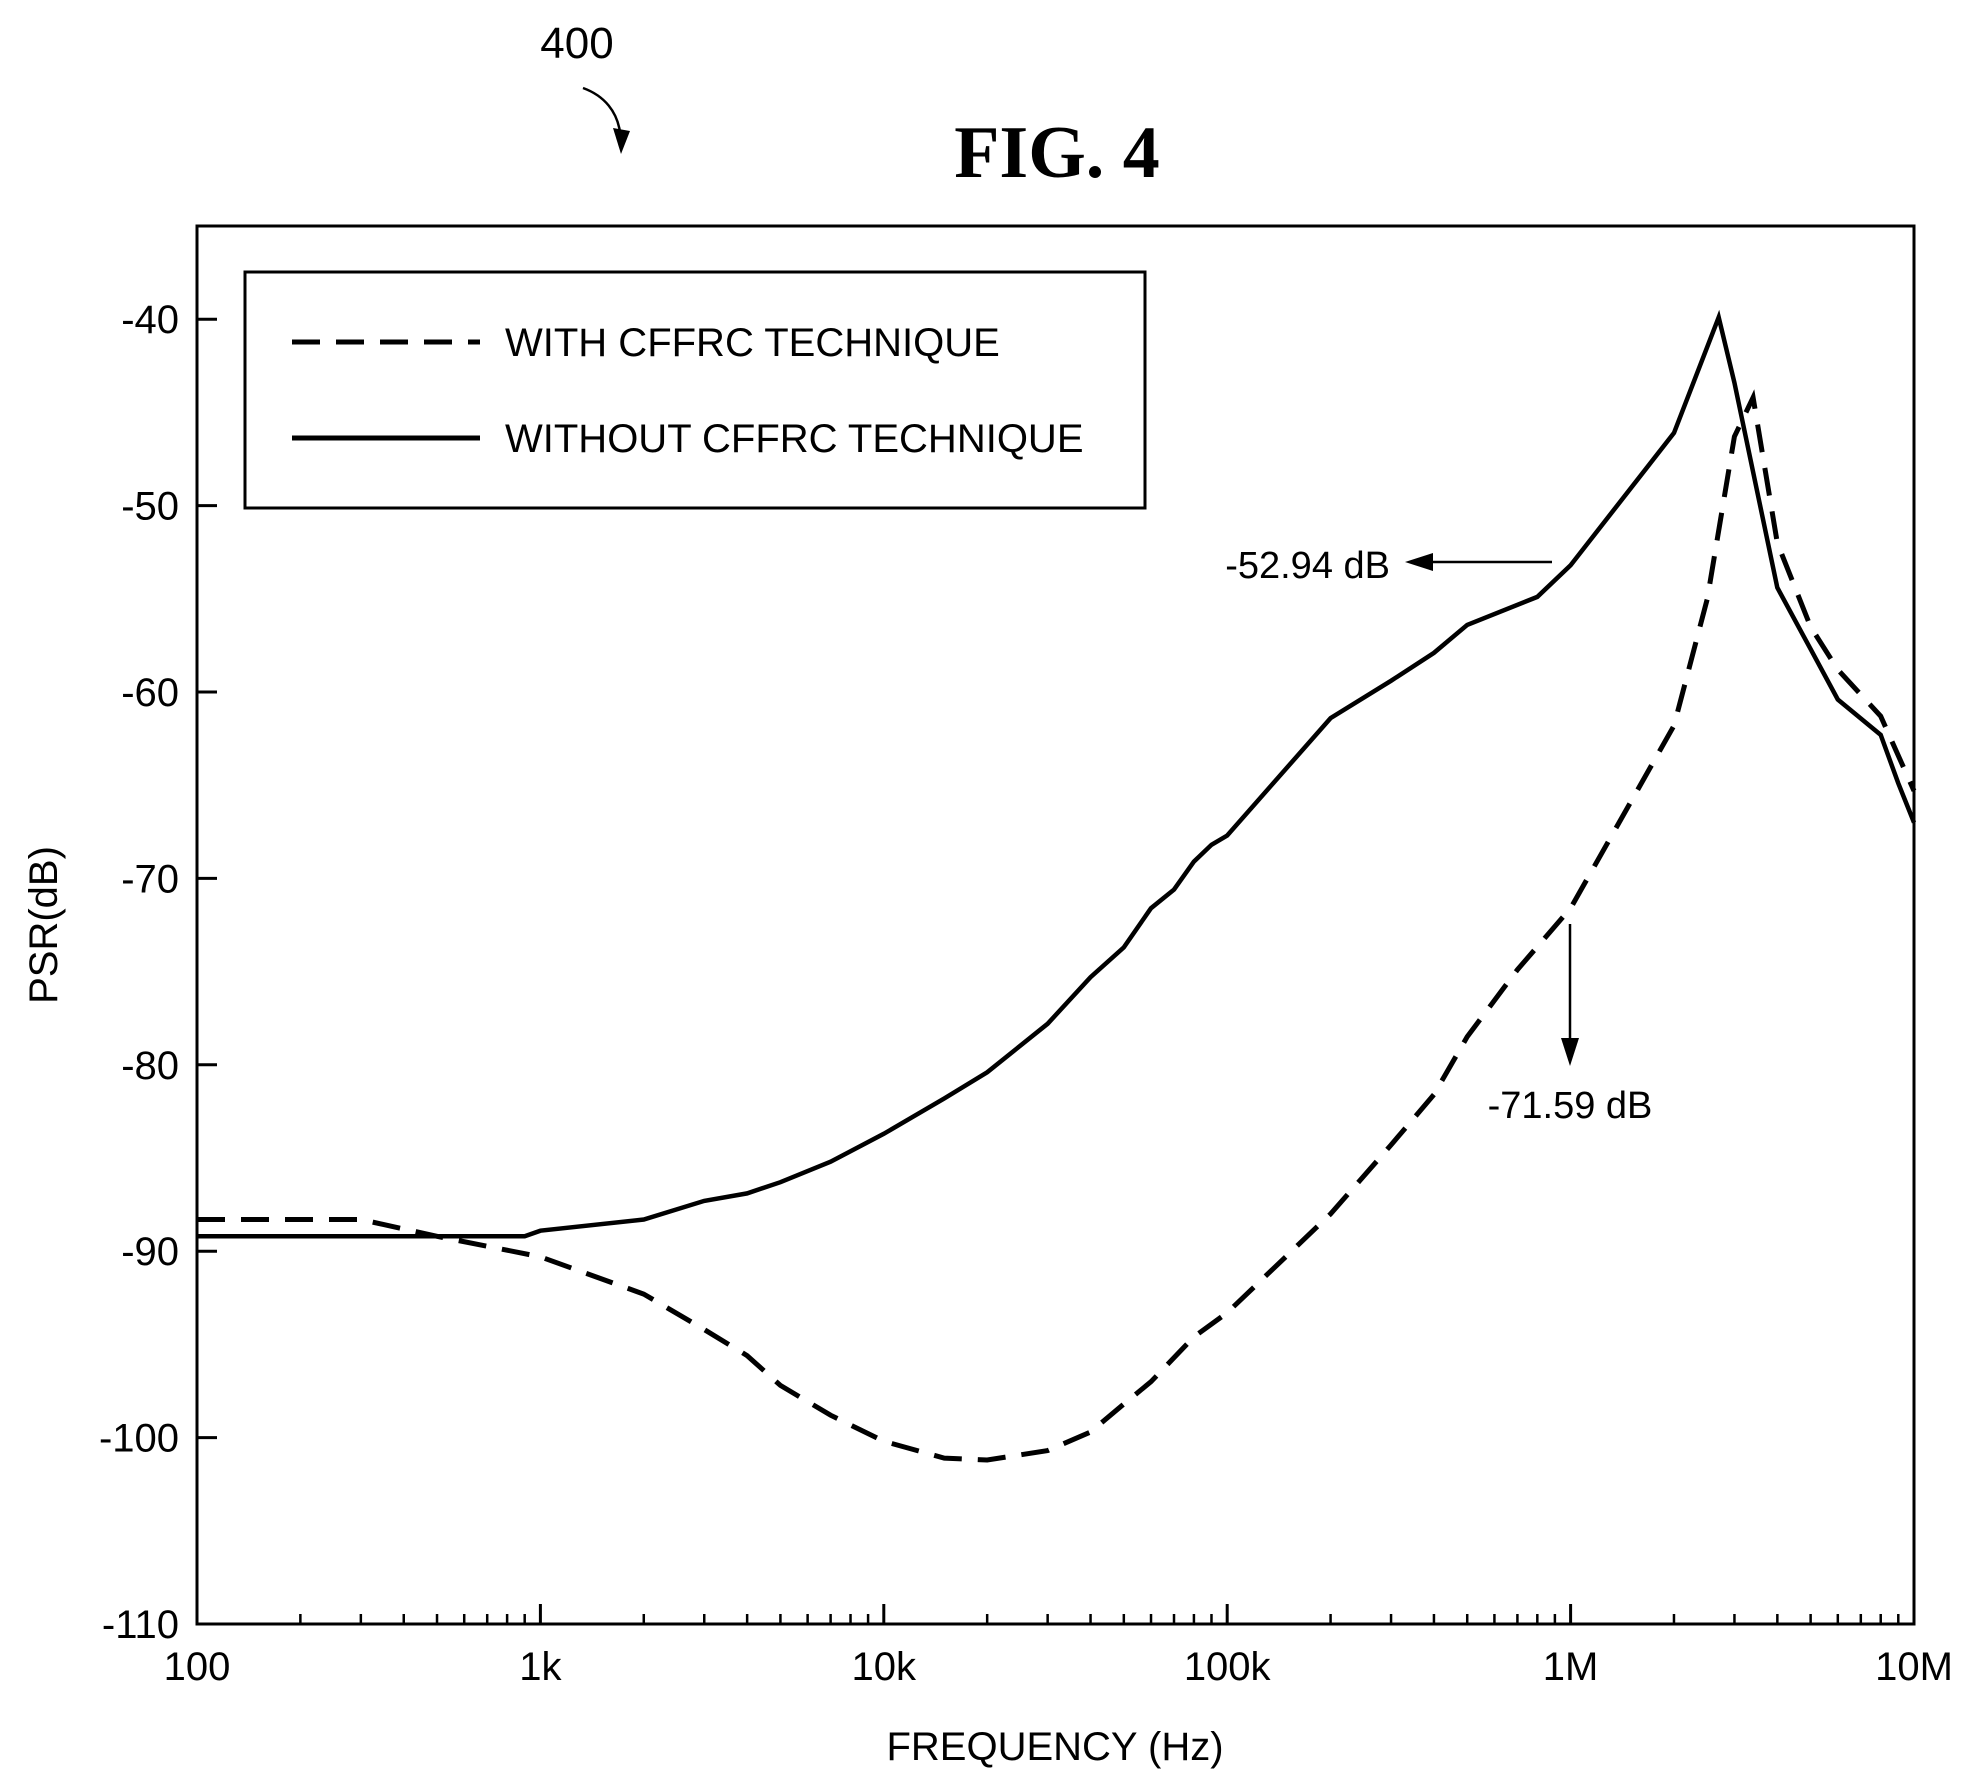  I want to click on x-axis-label: FREQUENCY (Hz), so click(1054, 1747).